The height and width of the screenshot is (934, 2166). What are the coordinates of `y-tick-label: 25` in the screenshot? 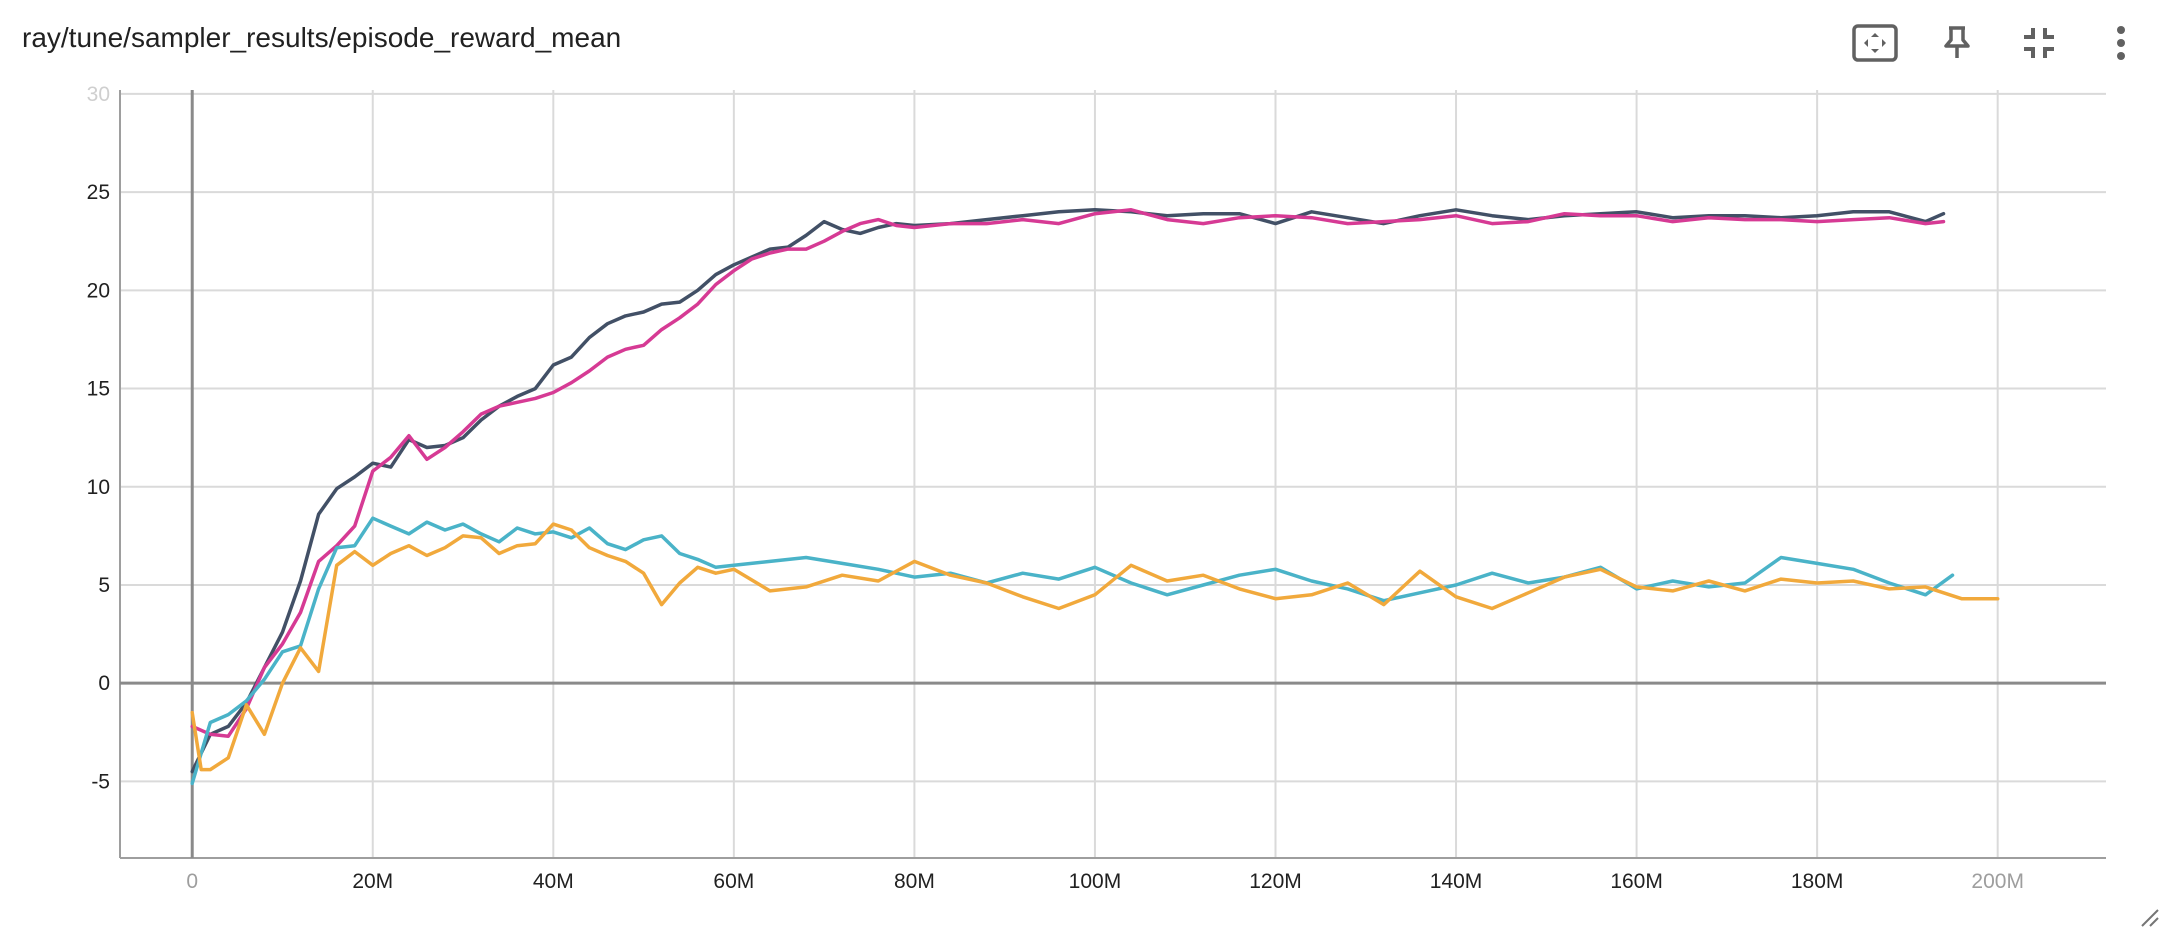 It's located at (98, 192).